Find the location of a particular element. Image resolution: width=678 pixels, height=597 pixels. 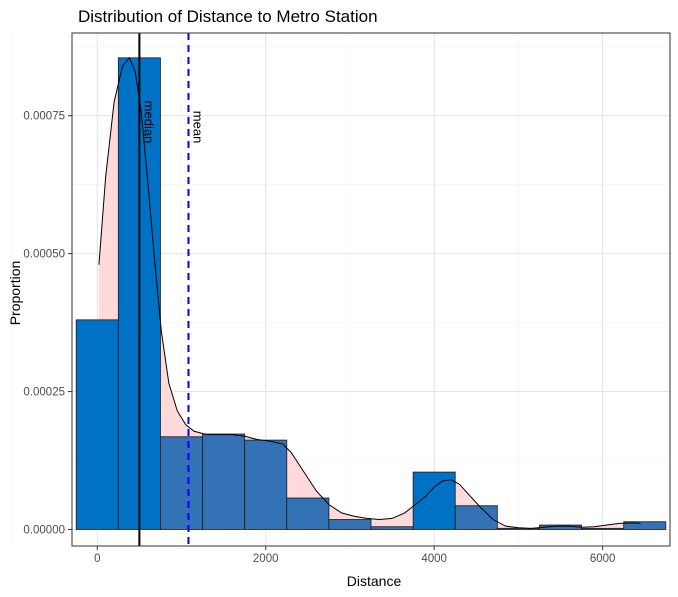

x-axis-title: Distance is located at coordinates (374, 581).